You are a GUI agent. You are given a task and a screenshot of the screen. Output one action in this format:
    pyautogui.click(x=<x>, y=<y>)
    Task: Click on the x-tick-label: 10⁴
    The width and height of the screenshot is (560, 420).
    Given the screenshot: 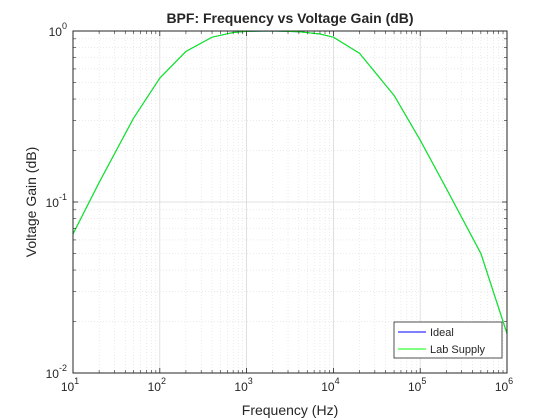 What is the action you would take?
    pyautogui.click(x=330, y=385)
    